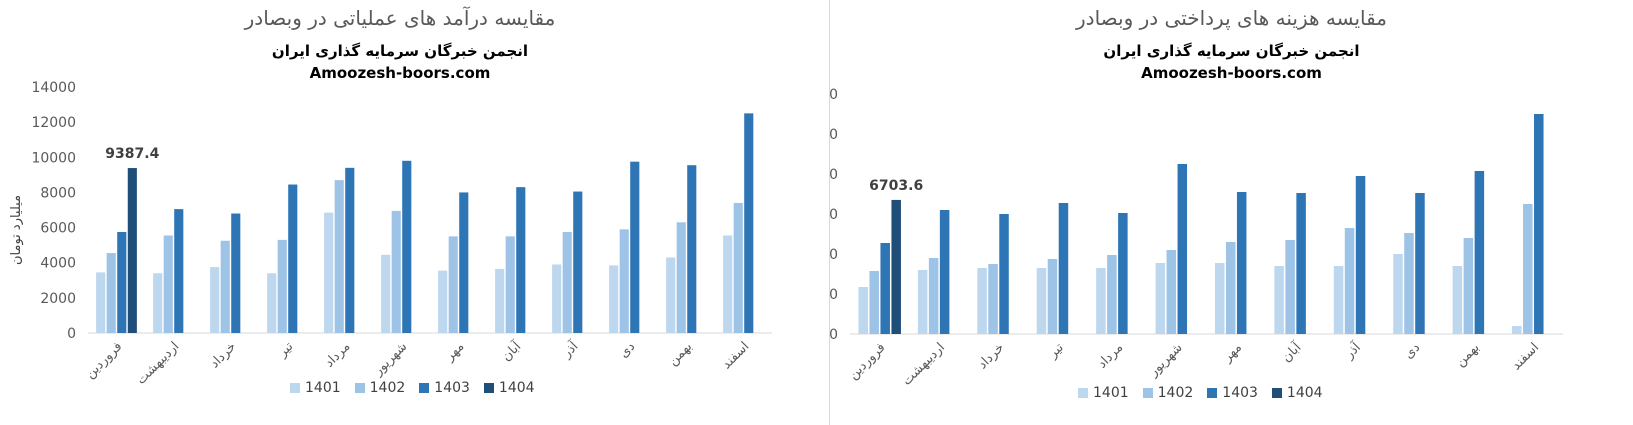 Image resolution: width=1633 pixels, height=425 pixels. I want to click on x-tick-label: آبان, so click(512, 351).